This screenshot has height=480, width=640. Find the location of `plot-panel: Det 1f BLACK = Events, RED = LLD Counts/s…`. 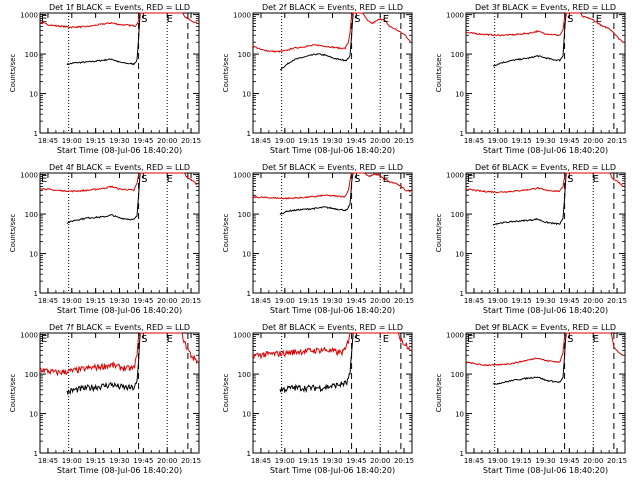

plot-panel: Det 1f BLACK = Events, RED = LLD Counts/s… is located at coordinates (105, 79).